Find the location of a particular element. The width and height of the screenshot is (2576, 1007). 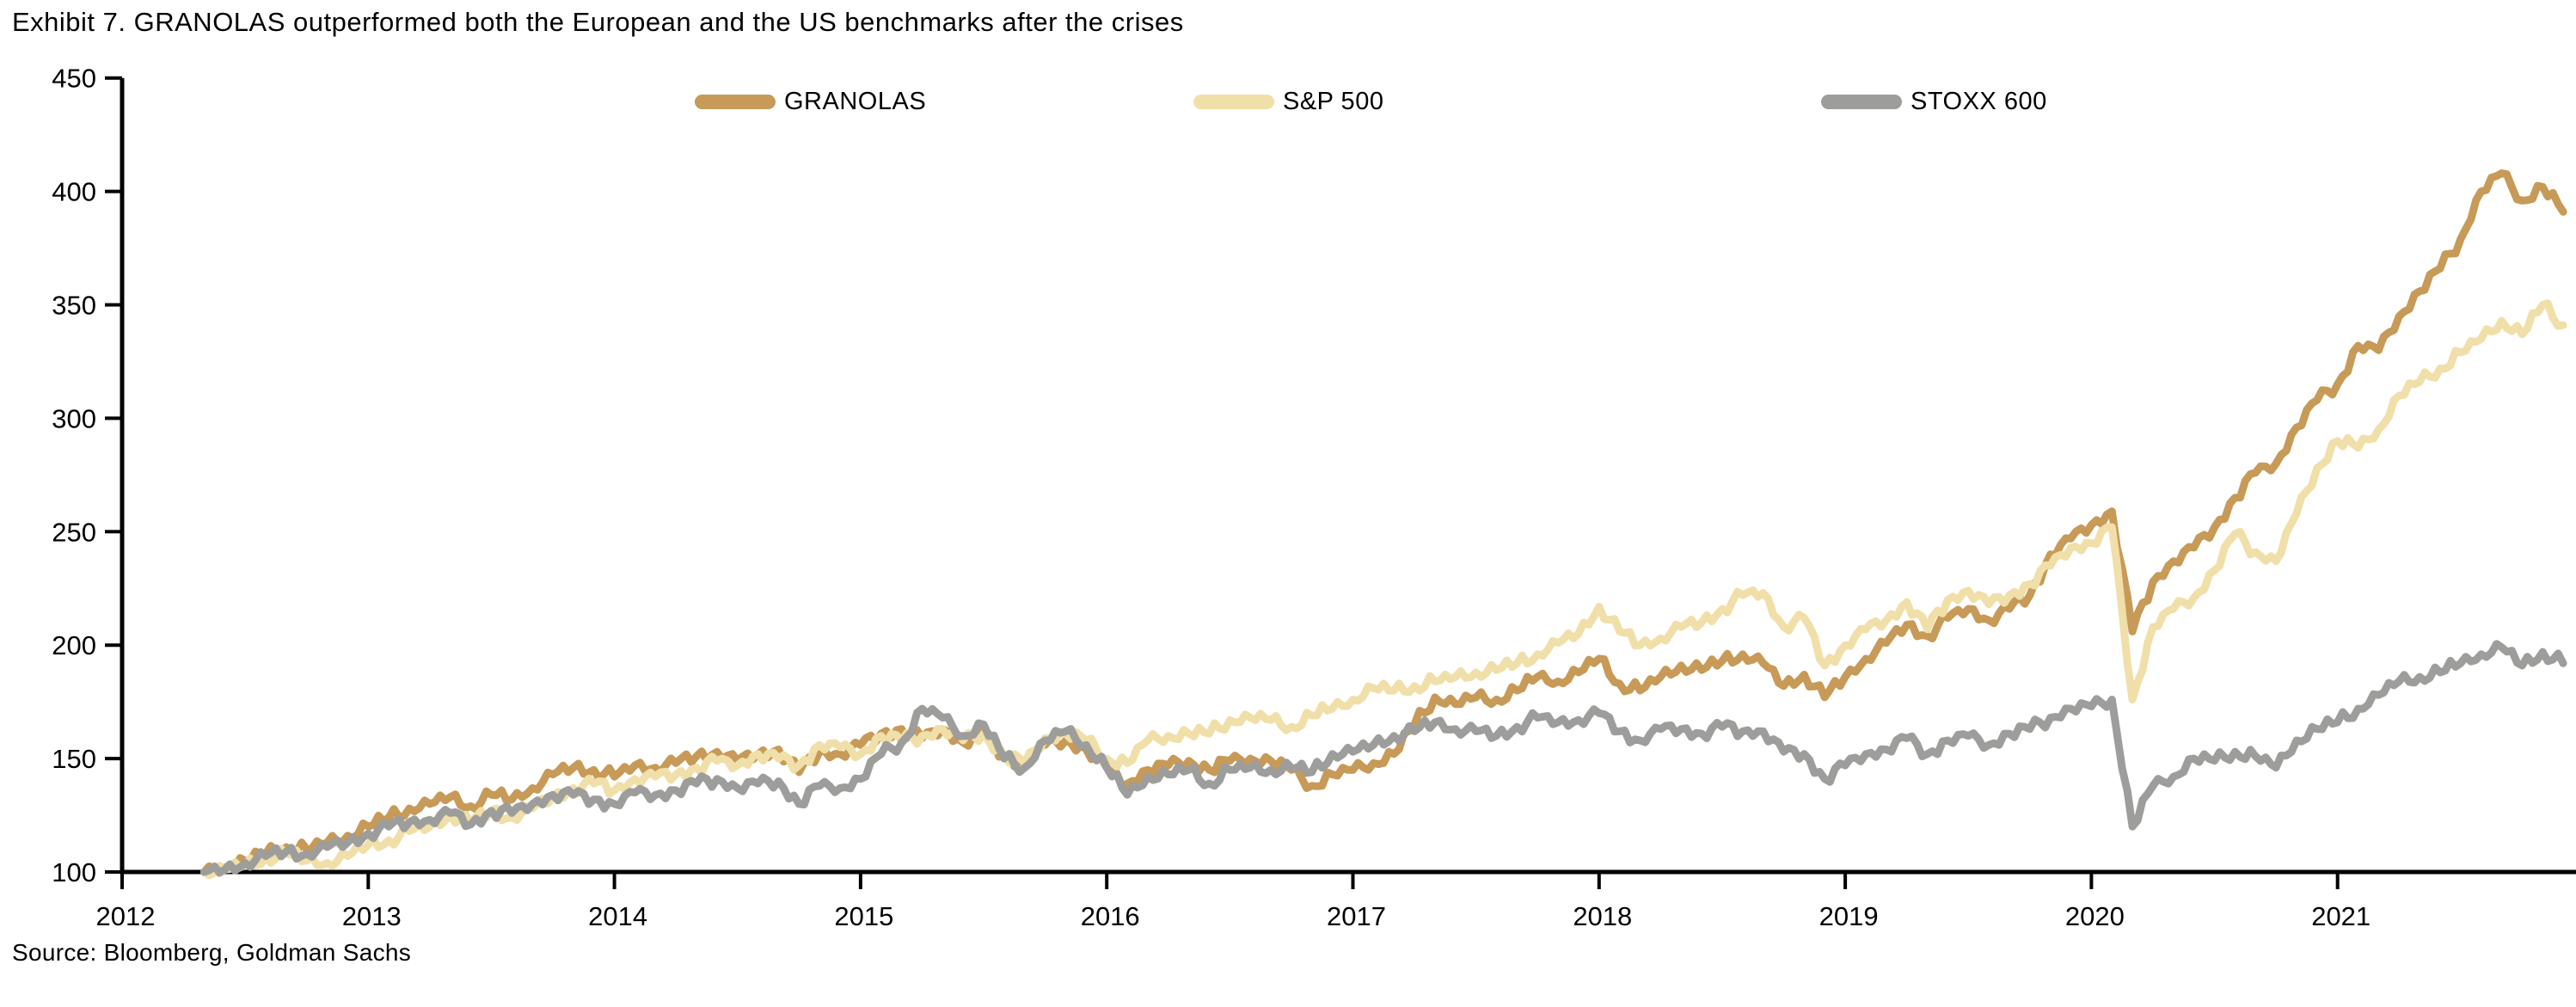

sp500-legend-label: S&P 500 is located at coordinates (1334, 101).